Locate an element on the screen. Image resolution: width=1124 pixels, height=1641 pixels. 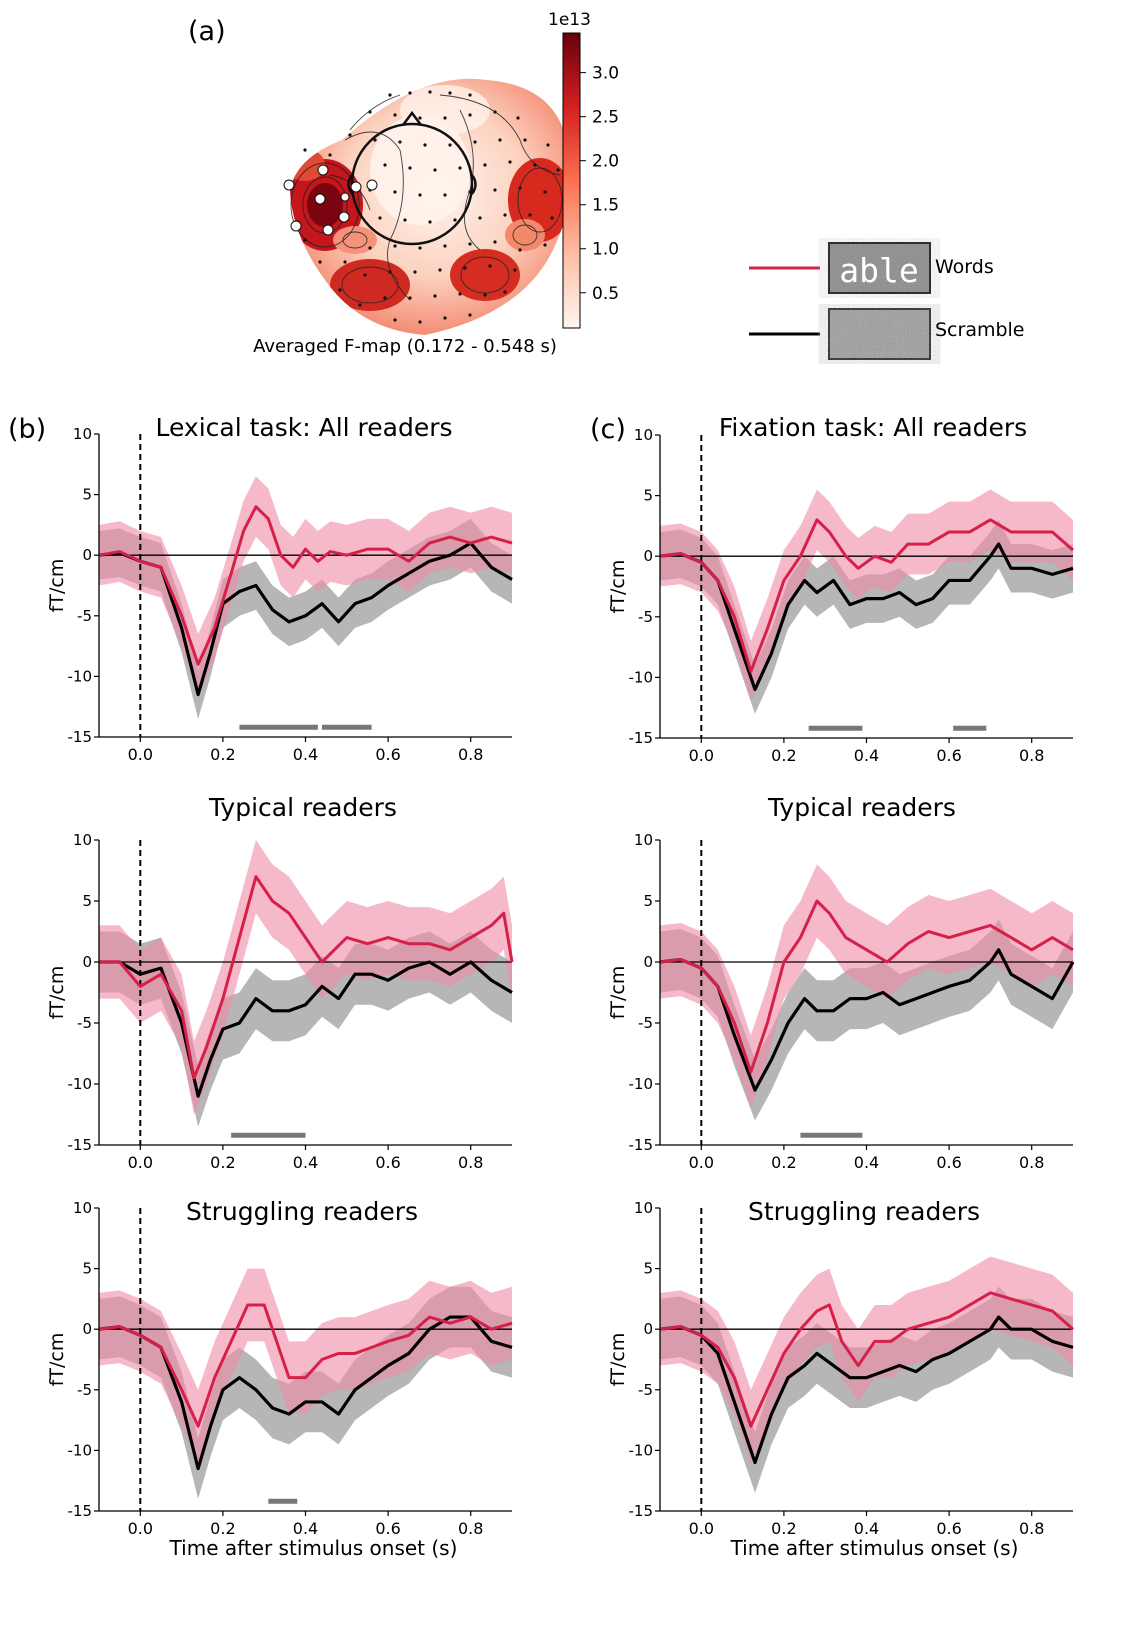
chart-title: Fixation task: All readers is located at coordinates (873, 427).